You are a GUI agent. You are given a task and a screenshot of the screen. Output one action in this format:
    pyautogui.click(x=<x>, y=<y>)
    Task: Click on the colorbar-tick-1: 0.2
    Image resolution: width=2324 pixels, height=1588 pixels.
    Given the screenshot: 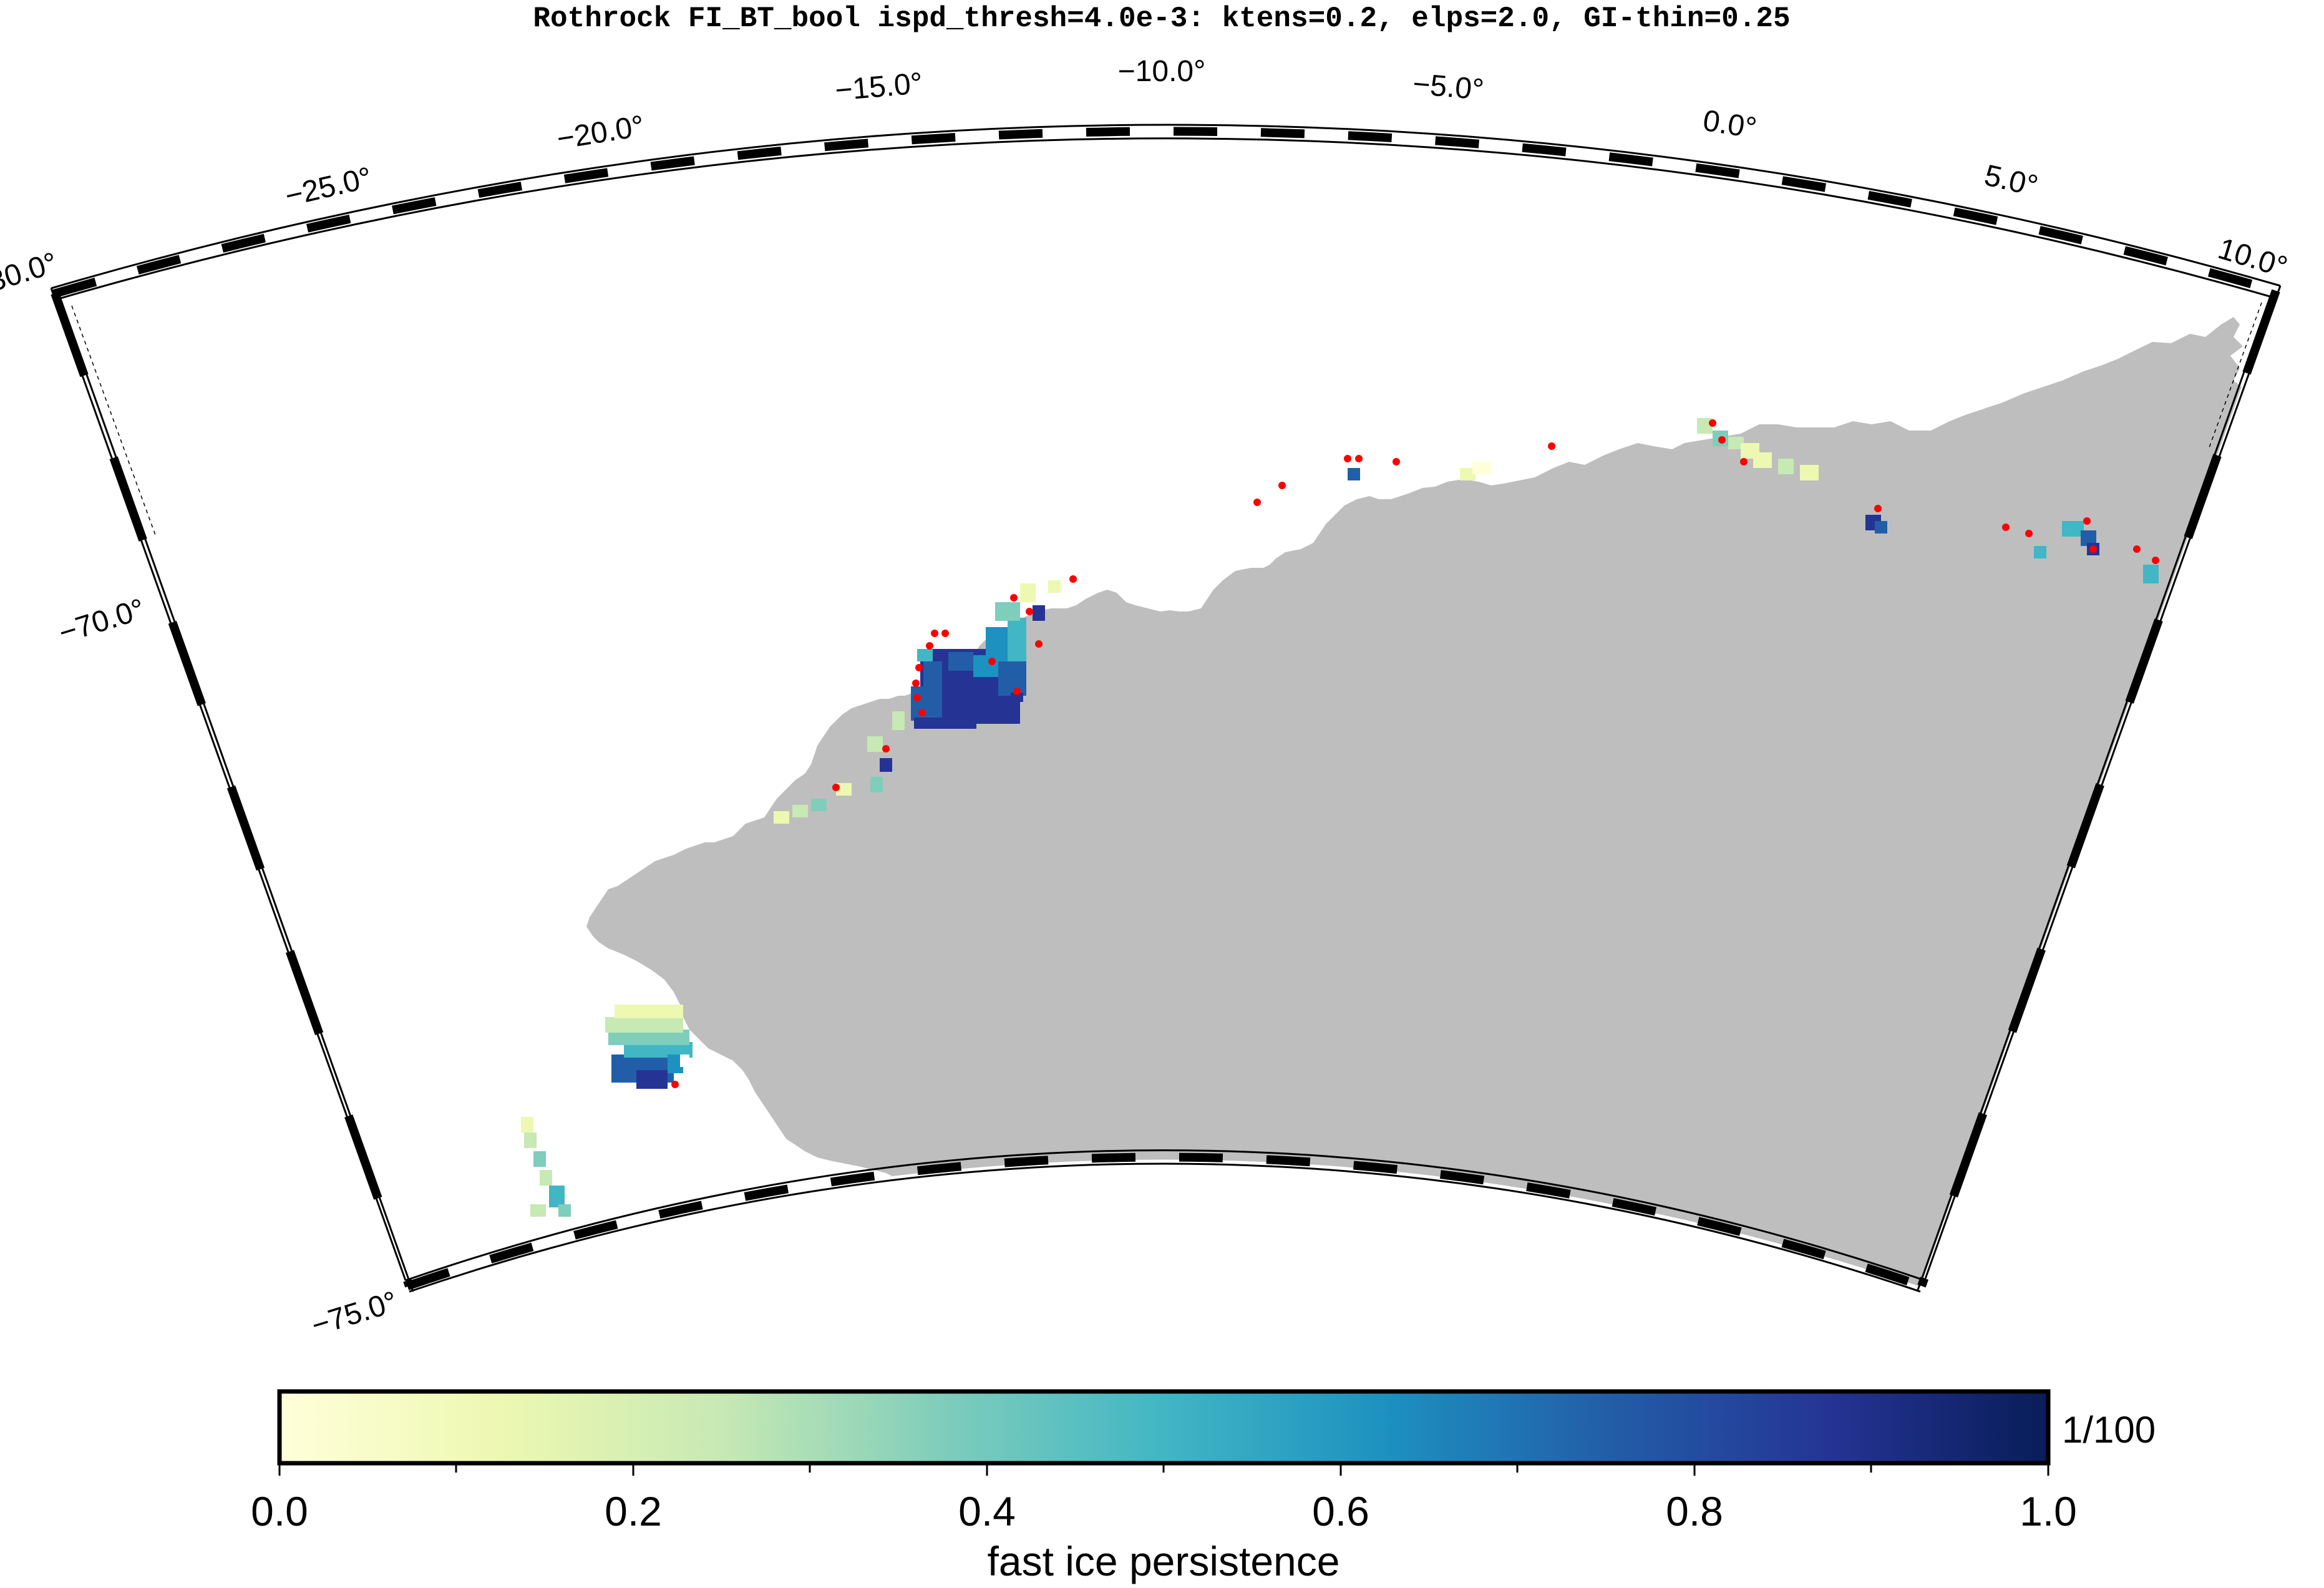 What is the action you would take?
    pyautogui.click(x=633, y=1511)
    